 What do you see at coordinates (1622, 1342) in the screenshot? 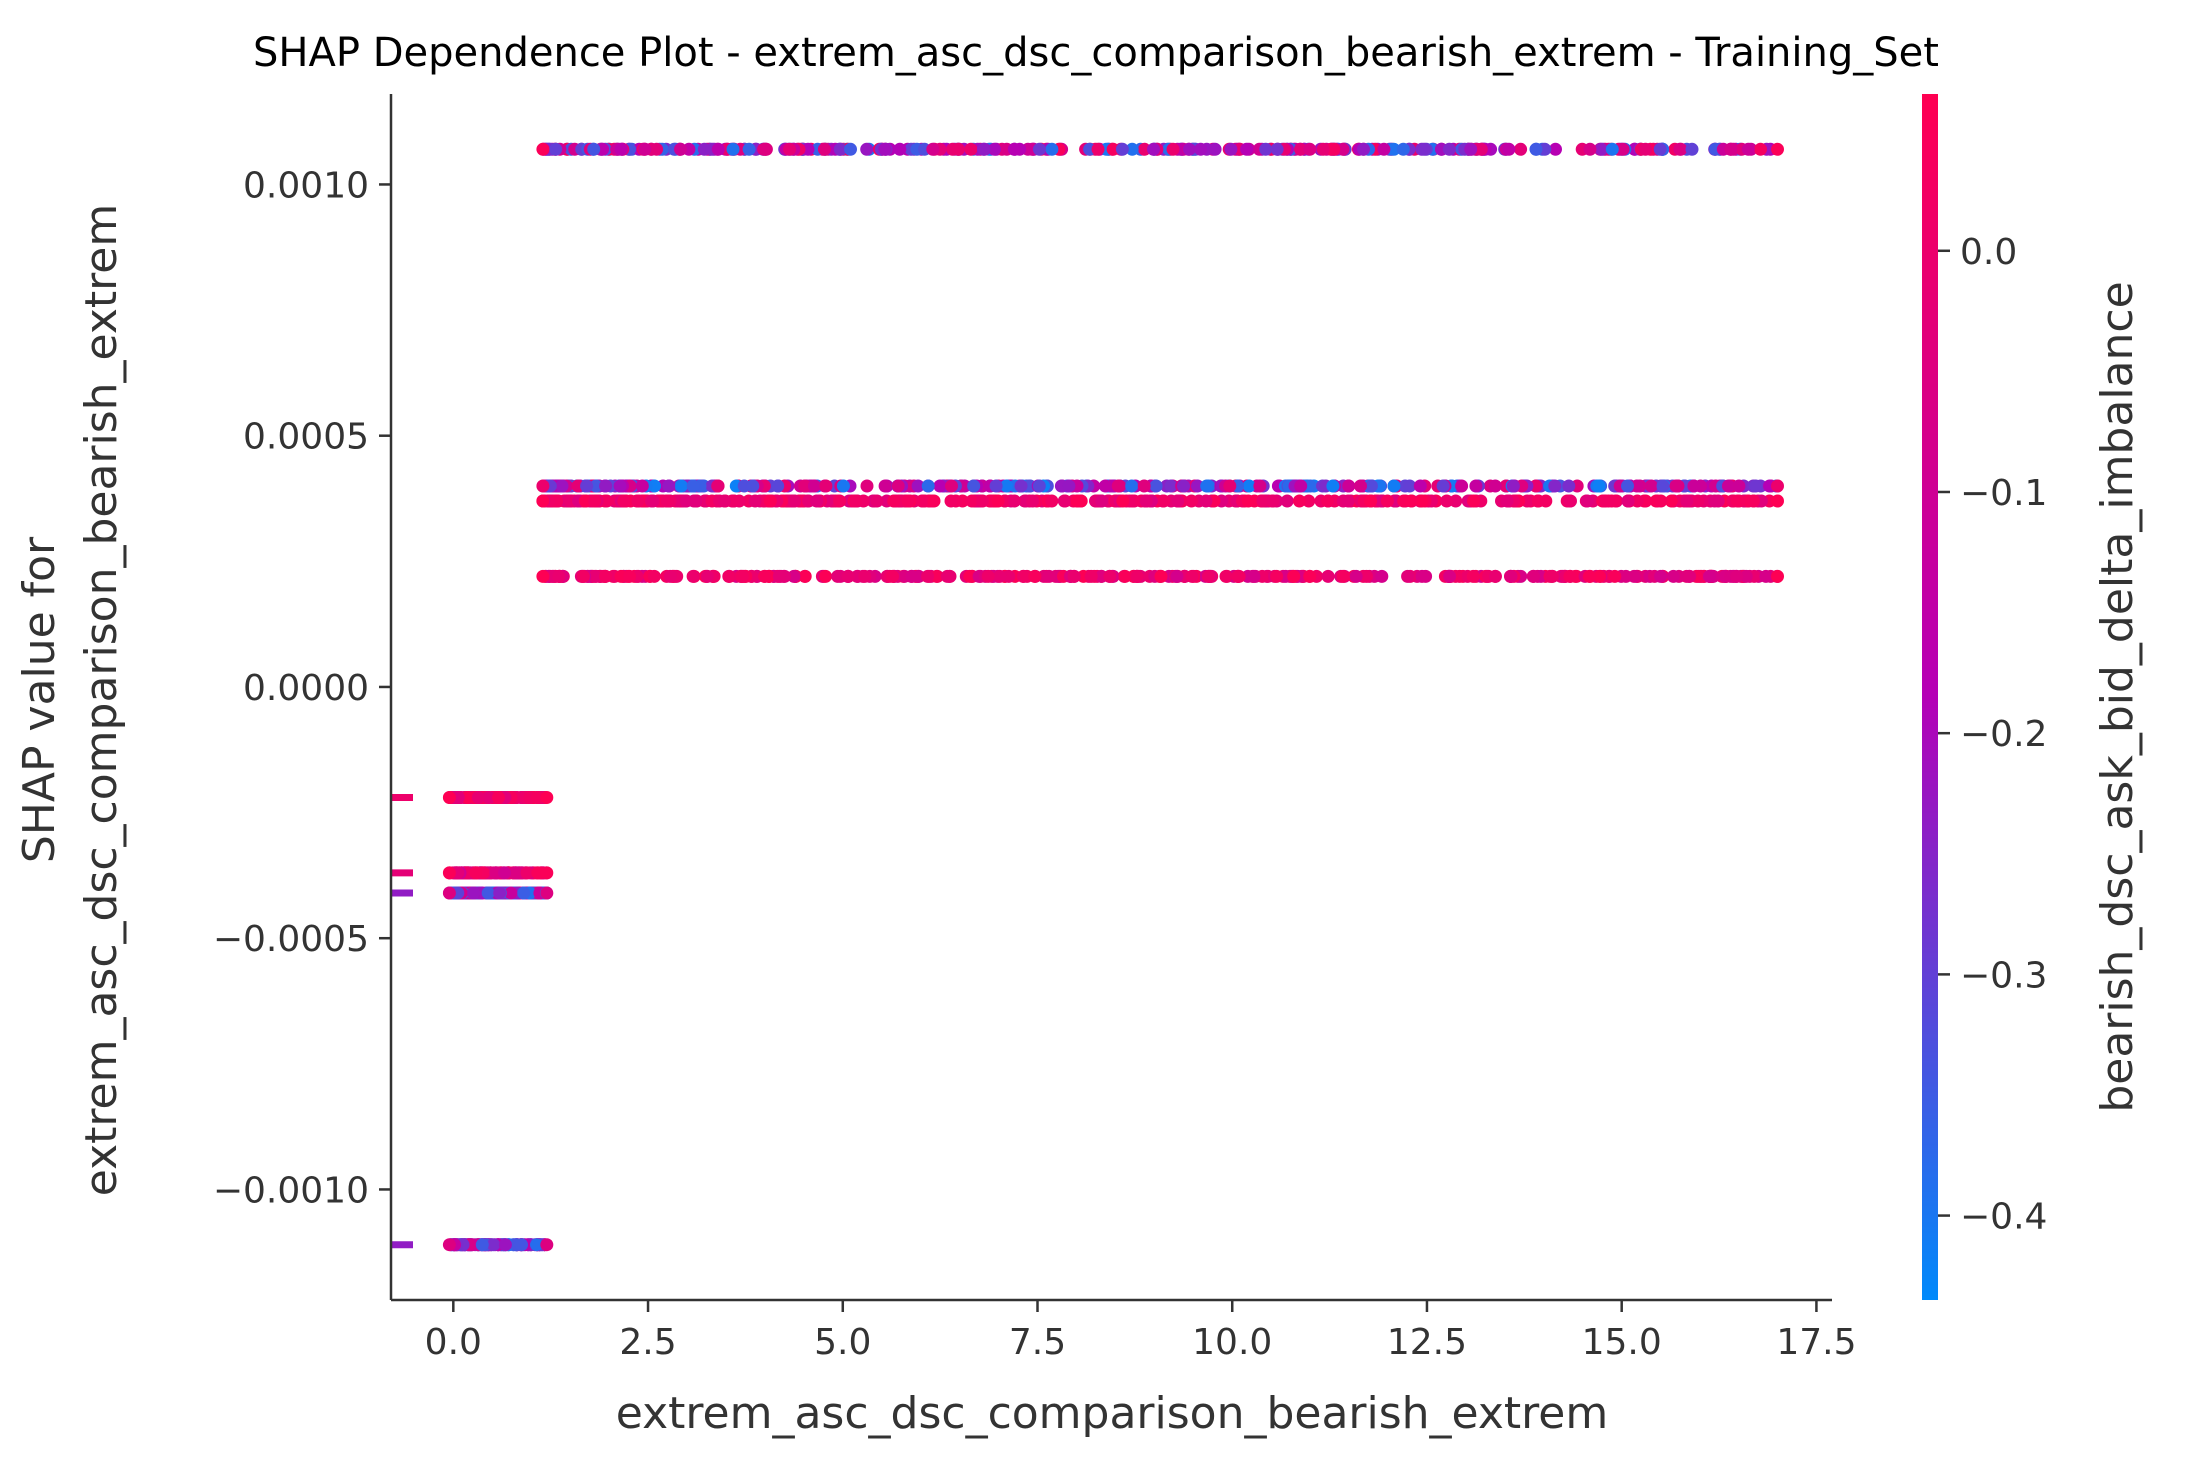
I see `x-tick-label: 15.0` at bounding box center [1622, 1342].